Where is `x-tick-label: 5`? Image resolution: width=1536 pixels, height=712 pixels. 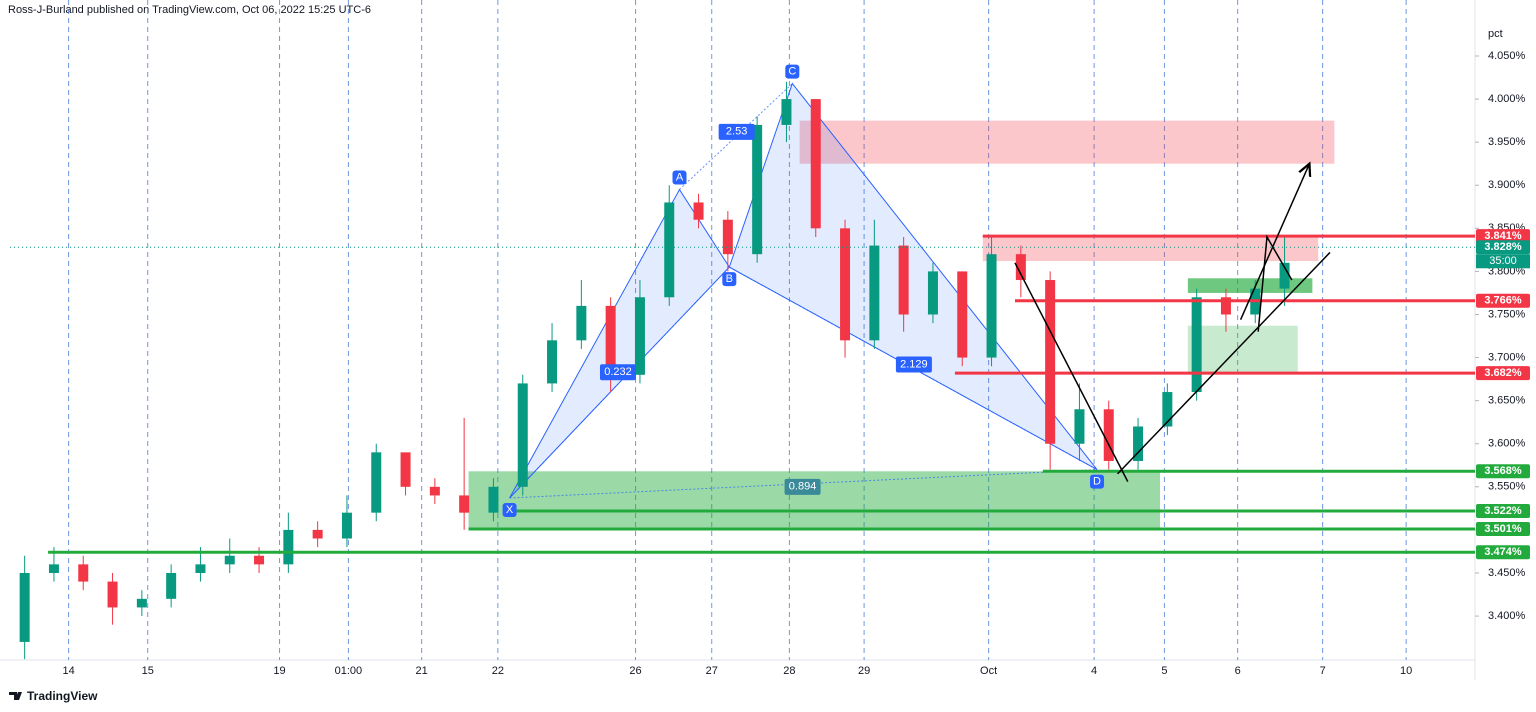 x-tick-label: 5 is located at coordinates (1164, 671).